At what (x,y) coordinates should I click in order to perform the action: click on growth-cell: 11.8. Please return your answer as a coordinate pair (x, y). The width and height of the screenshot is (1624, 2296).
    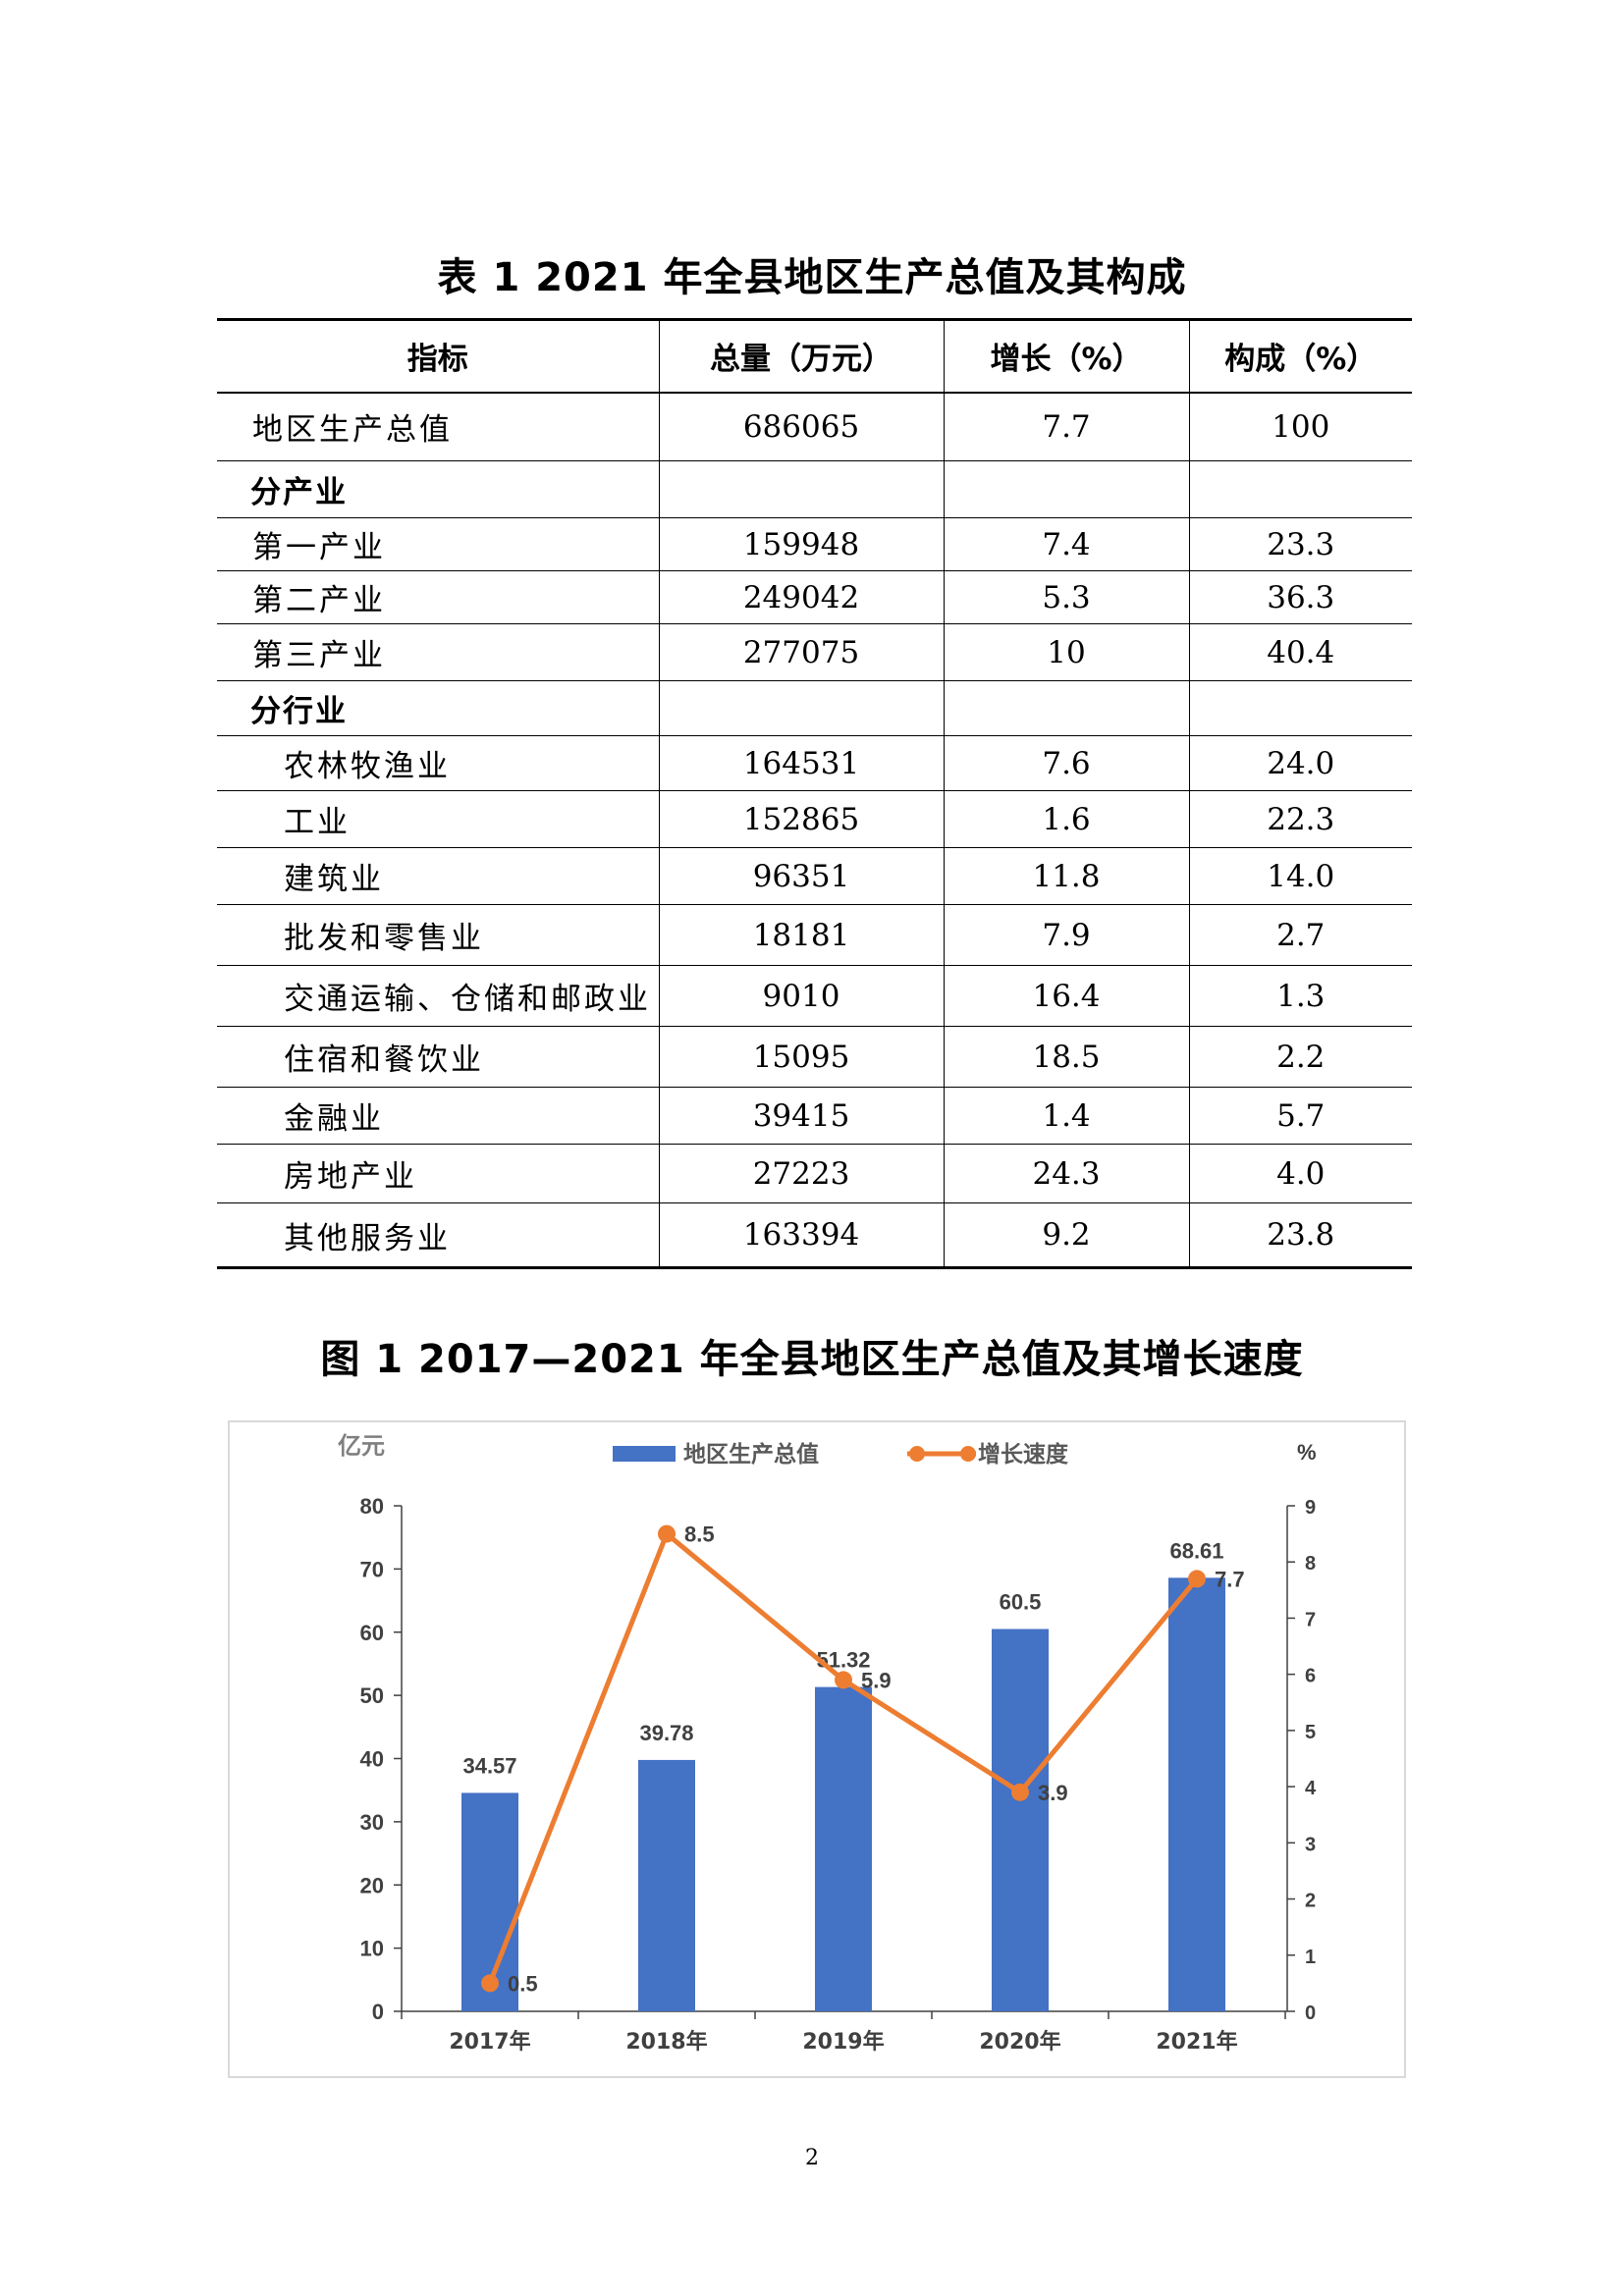
    Looking at the image, I should click on (1066, 876).